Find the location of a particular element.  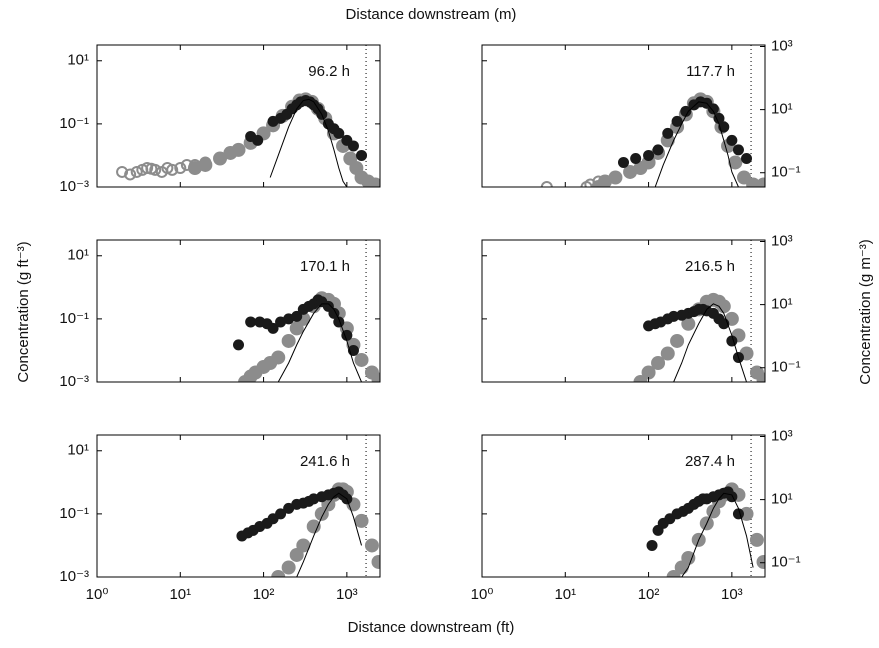

annotation: 216.5 h is located at coordinates (710, 266).